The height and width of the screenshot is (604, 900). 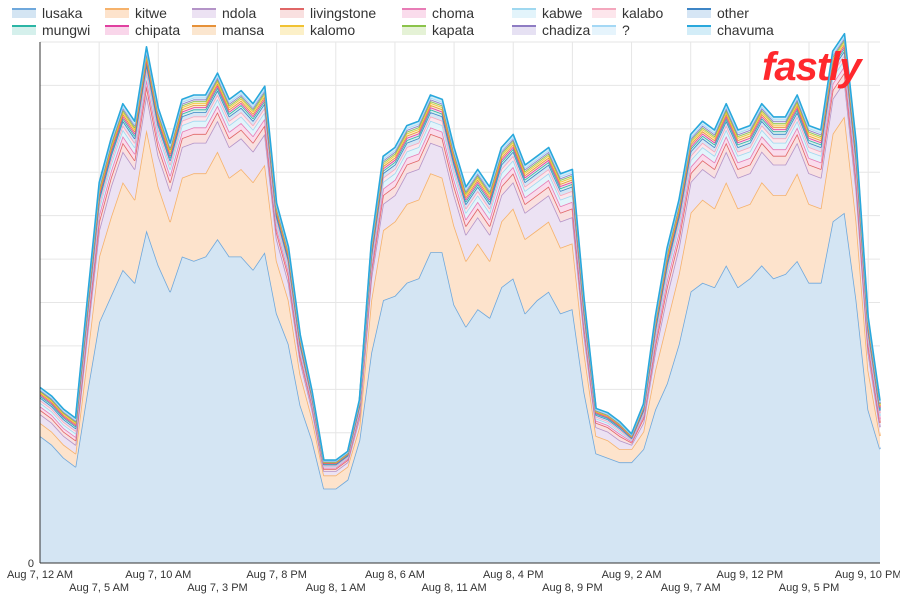 What do you see at coordinates (733, 13) in the screenshot?
I see `legend-label: other` at bounding box center [733, 13].